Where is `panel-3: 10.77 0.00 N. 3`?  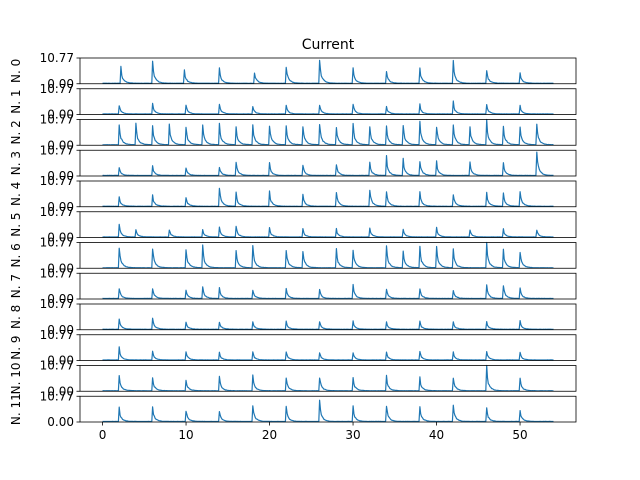
panel-3: 10.77 0.00 N. 3 is located at coordinates (293, 163).